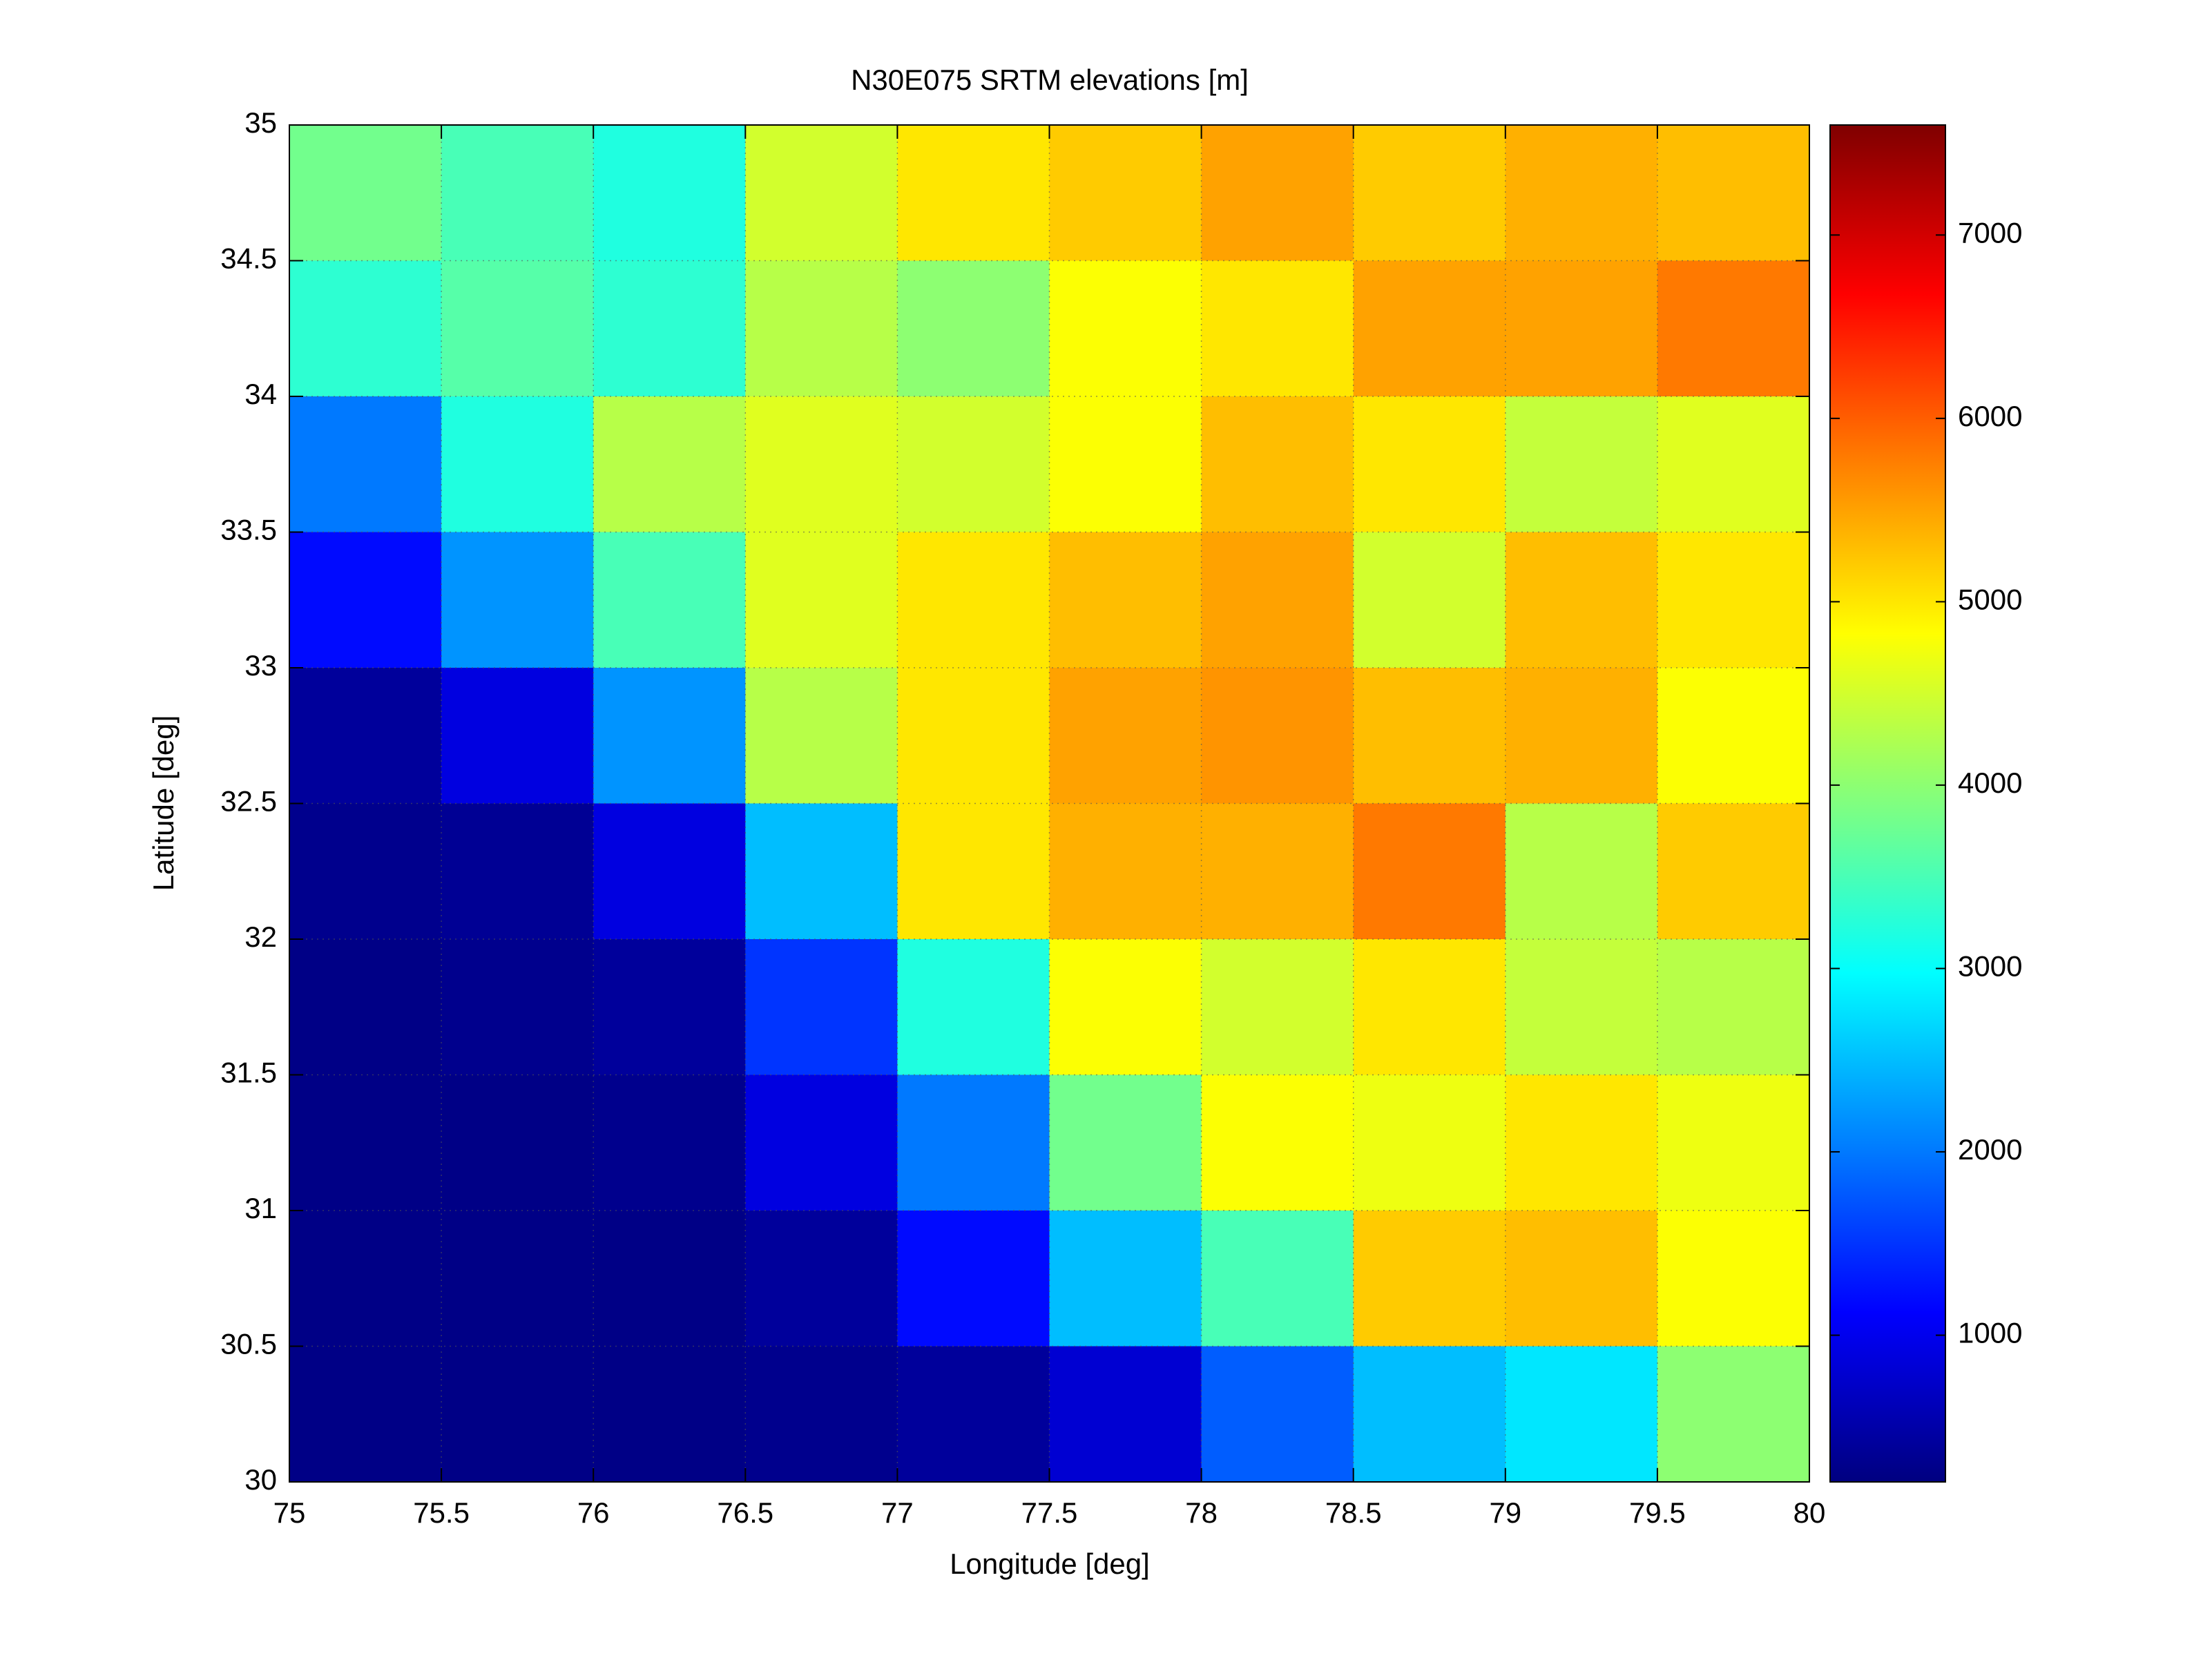 The width and height of the screenshot is (2212, 1658). I want to click on y-tick-label: 32, so click(261, 936).